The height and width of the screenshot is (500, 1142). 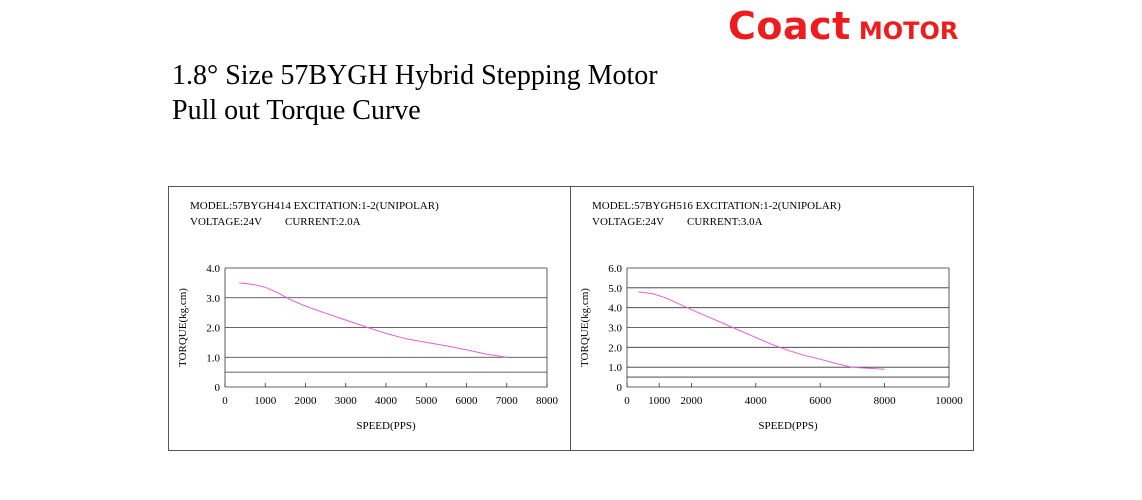 I want to click on chart-info-model: MODEL:57BYGH516 EXCITATION:1-2(UNIPOLAR), so click(x=716, y=206).